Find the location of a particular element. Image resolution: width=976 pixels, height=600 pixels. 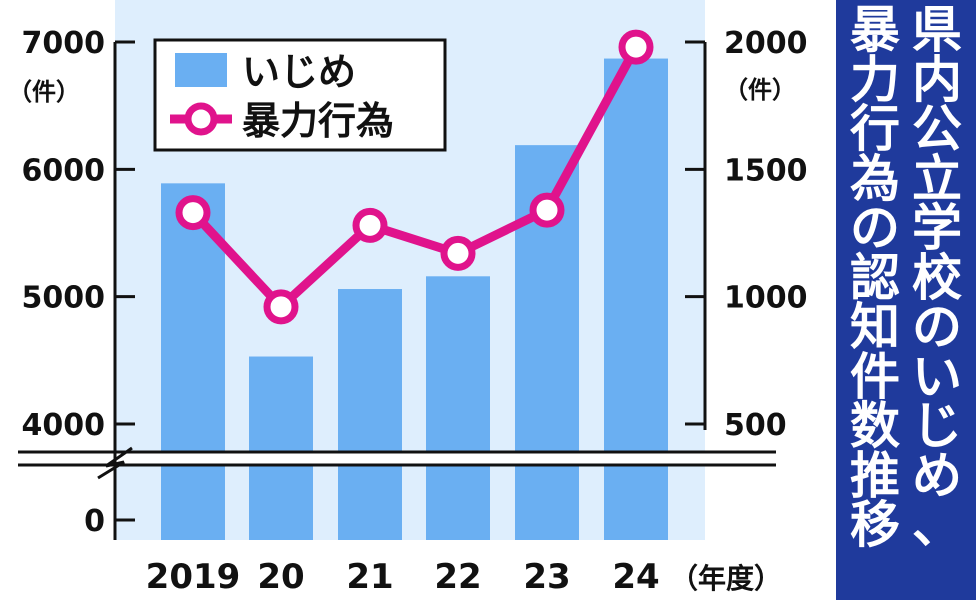

title-char: 行 is located at coordinates (875, 129).